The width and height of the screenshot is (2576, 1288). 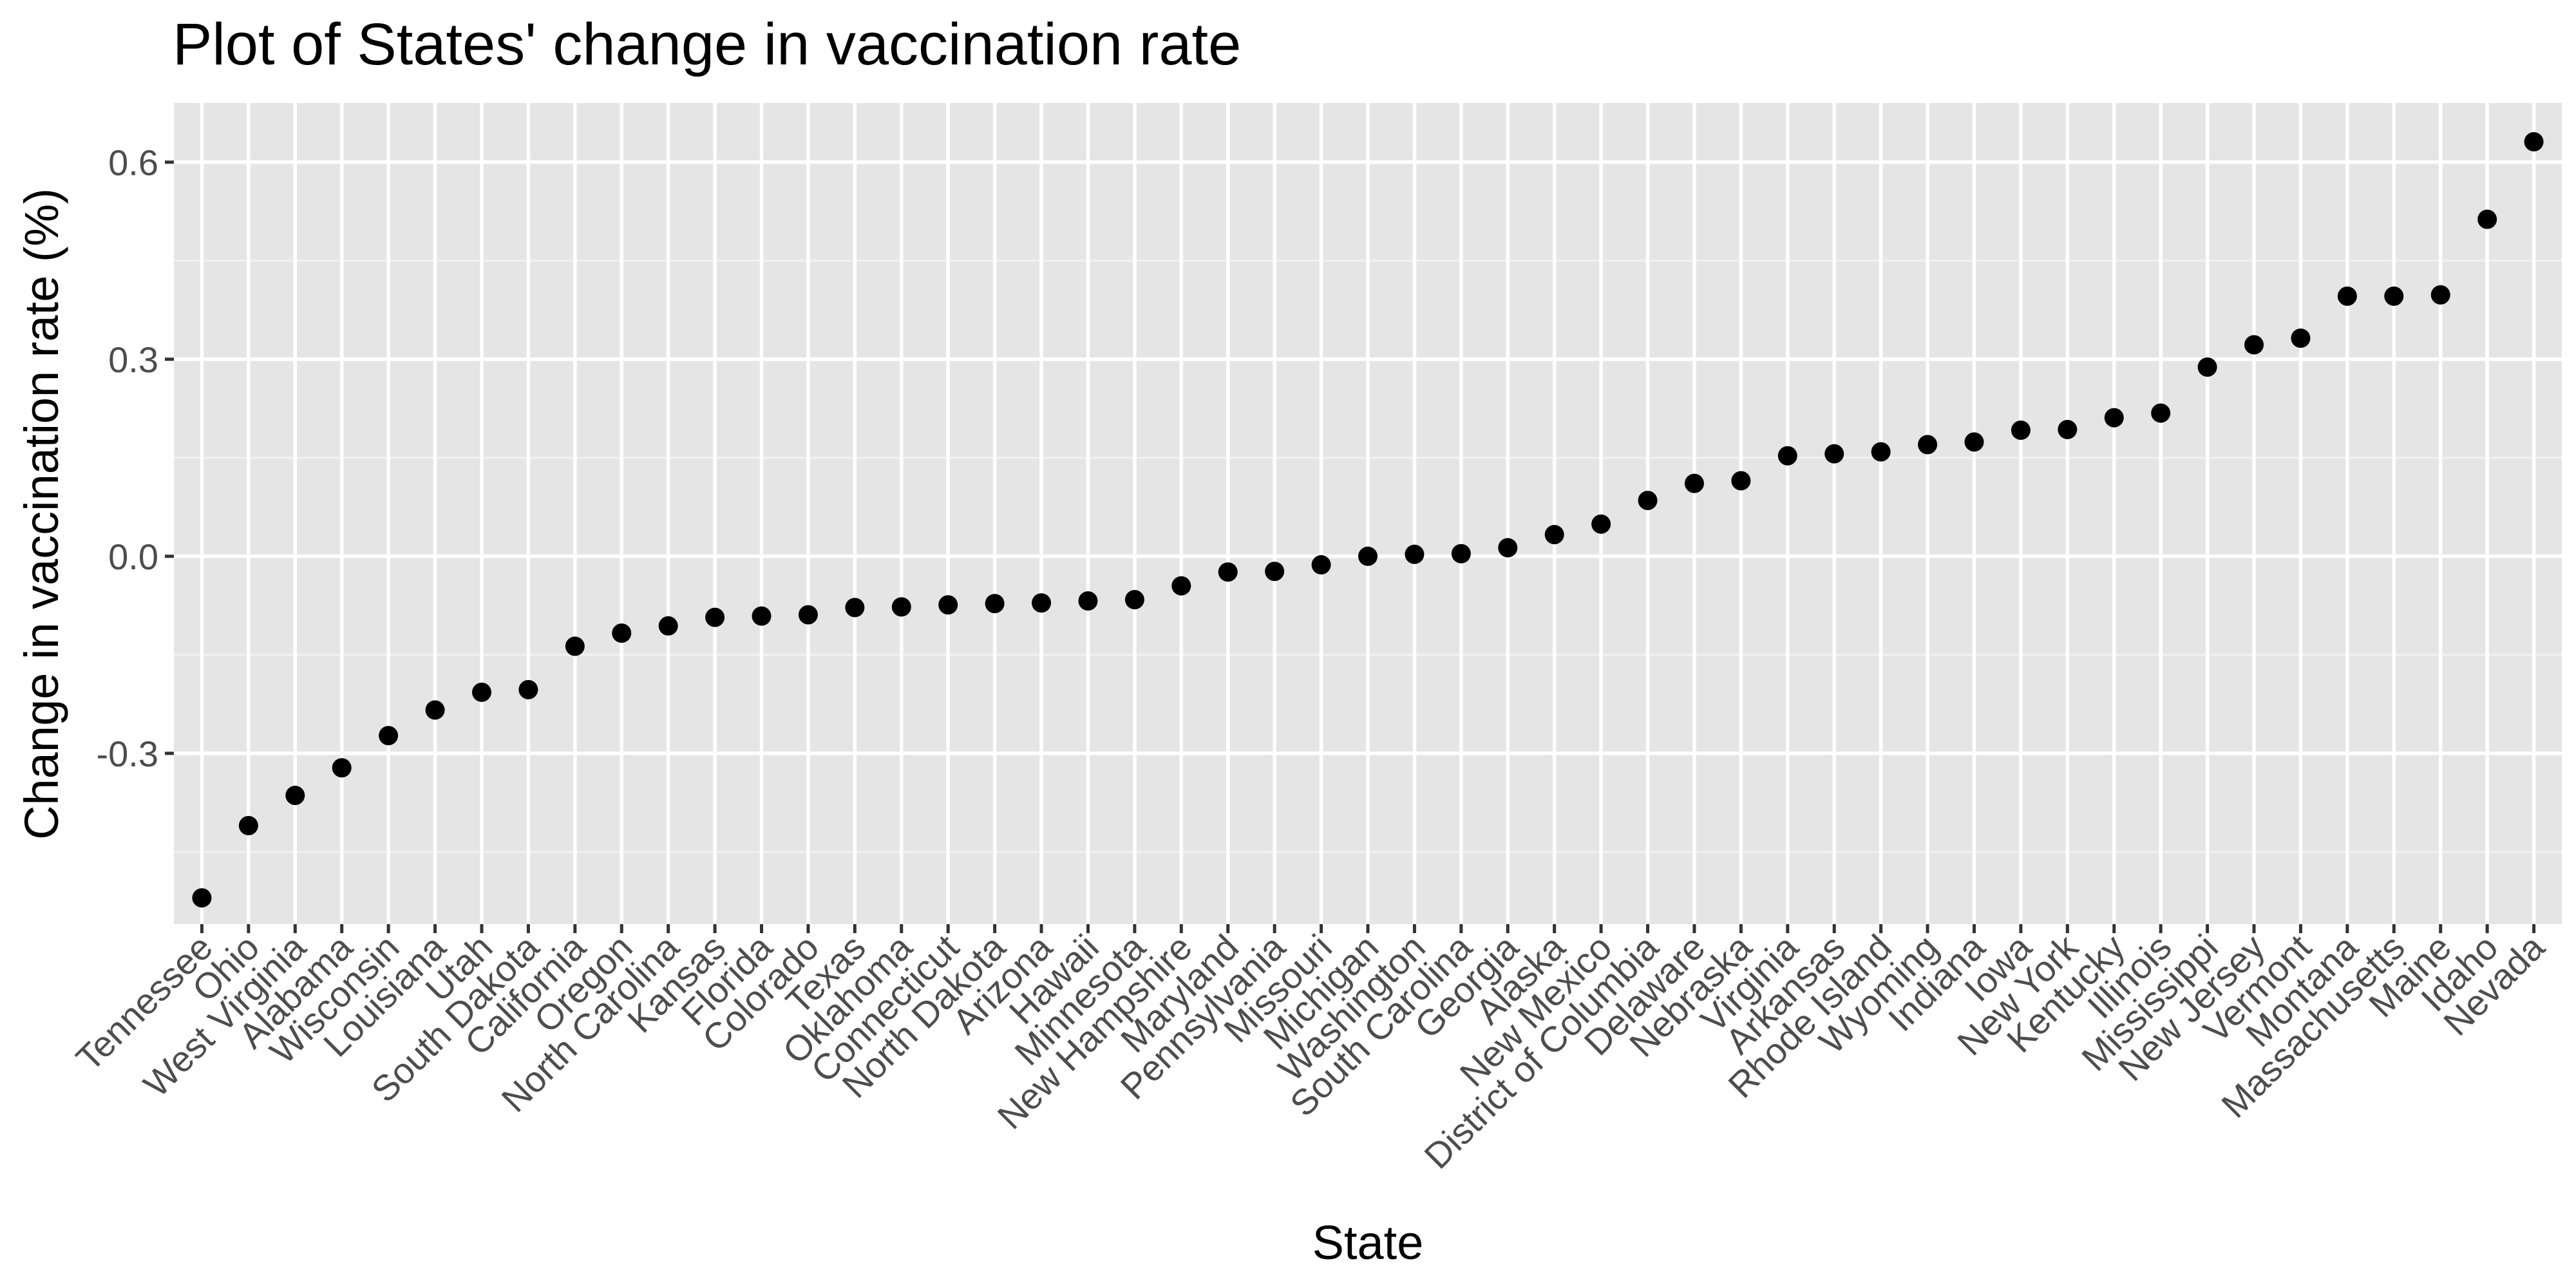 I want to click on x-axis-label: State, so click(x=1368, y=1242).